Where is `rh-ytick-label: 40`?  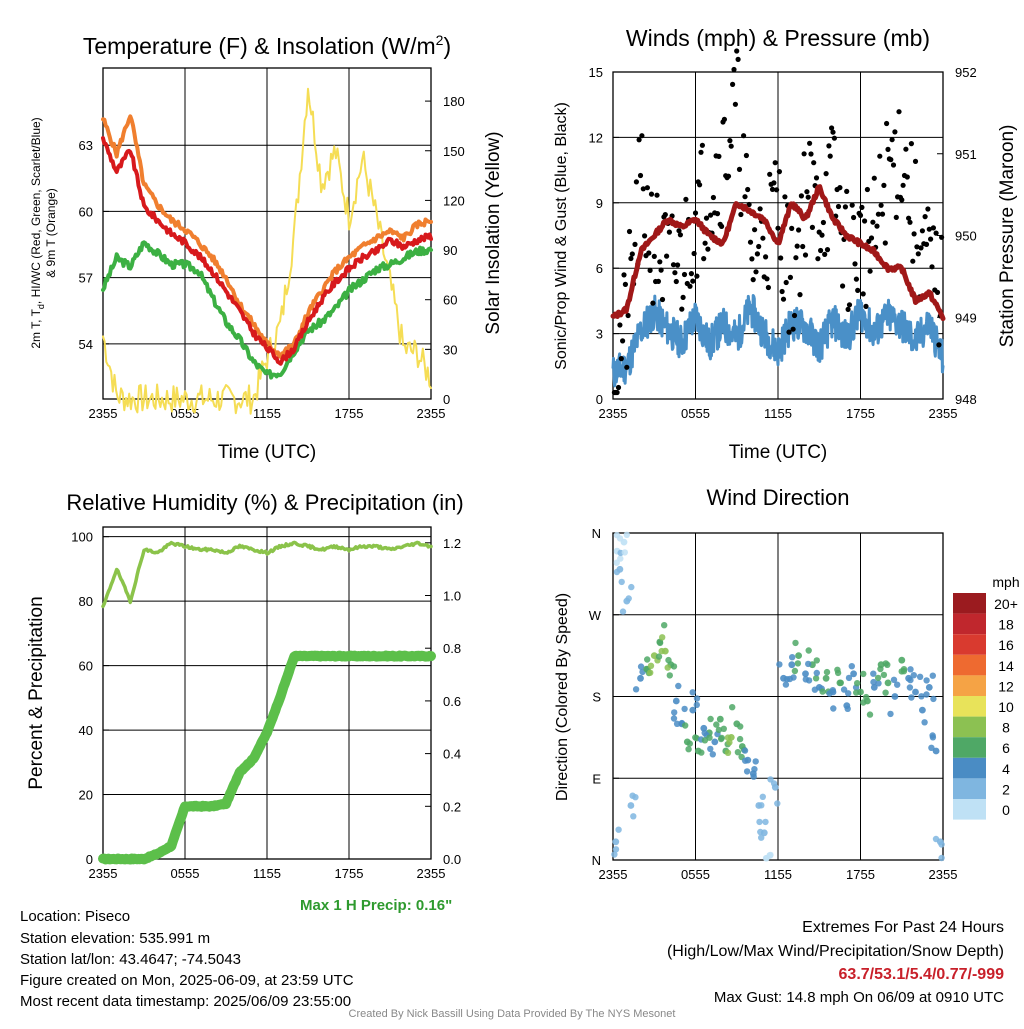
rh-ytick-label: 40 is located at coordinates (86, 730).